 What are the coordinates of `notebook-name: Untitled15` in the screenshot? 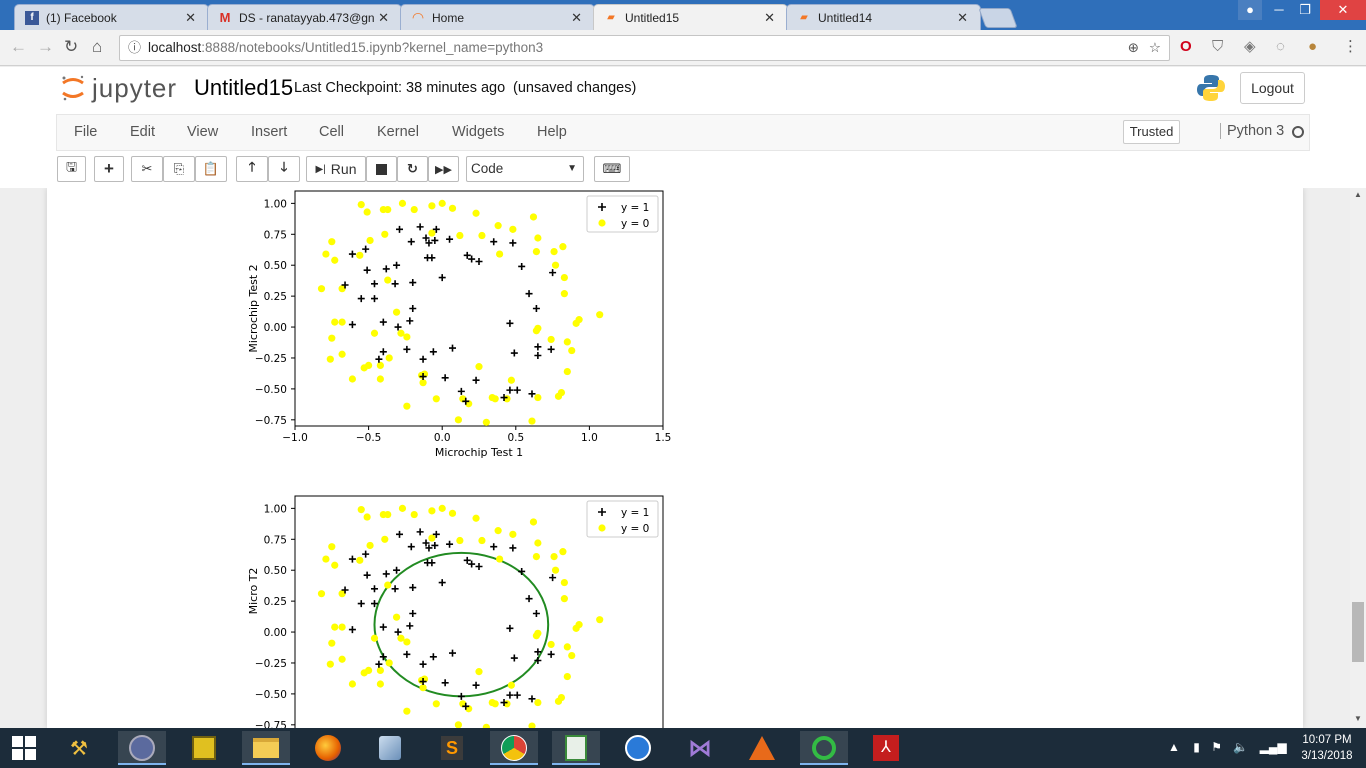 It's located at (244, 87).